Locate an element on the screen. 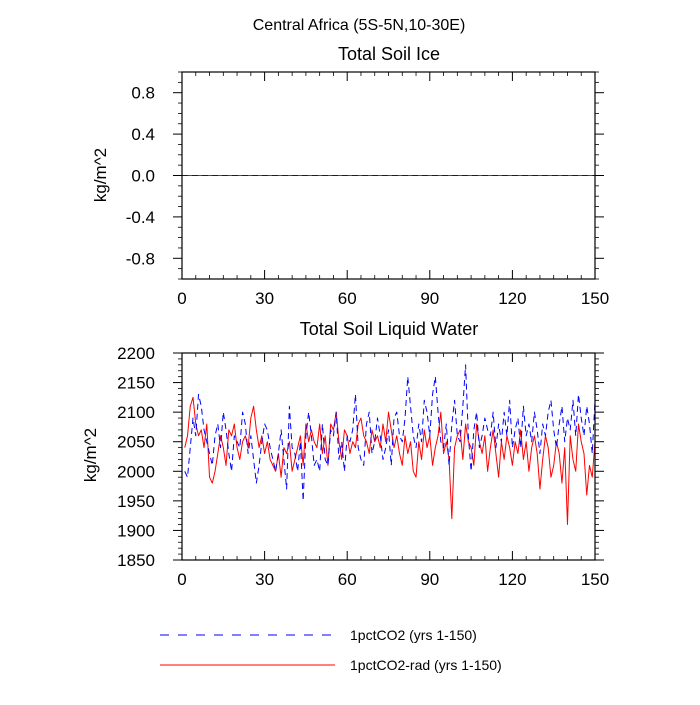  y-tick-label-soil-ice: -0.4 is located at coordinates (140, 217).